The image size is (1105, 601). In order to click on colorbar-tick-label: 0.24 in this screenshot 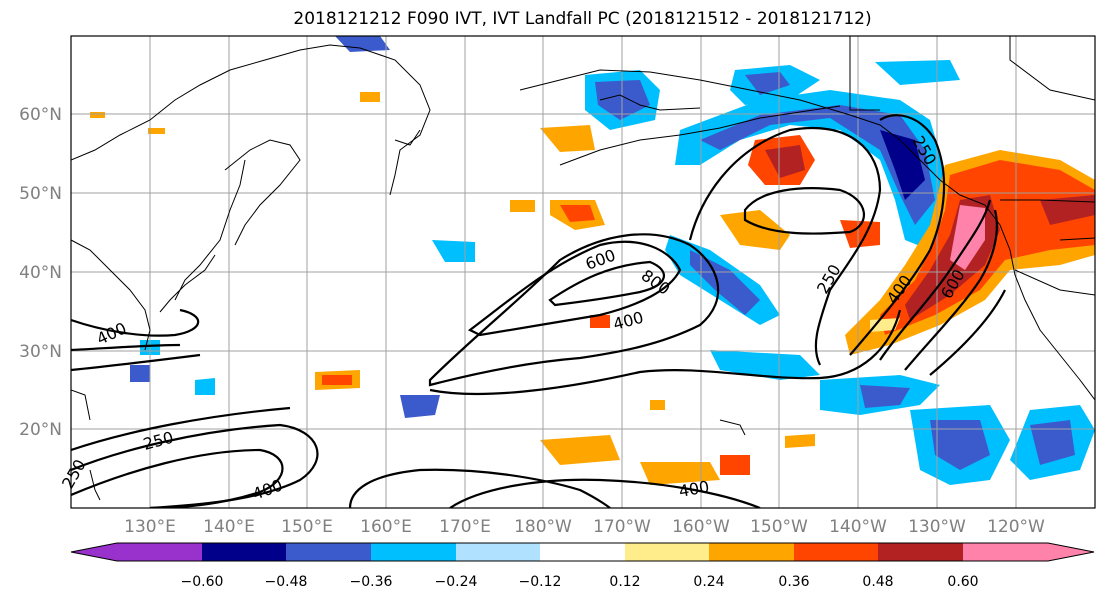, I will do `click(708, 582)`.